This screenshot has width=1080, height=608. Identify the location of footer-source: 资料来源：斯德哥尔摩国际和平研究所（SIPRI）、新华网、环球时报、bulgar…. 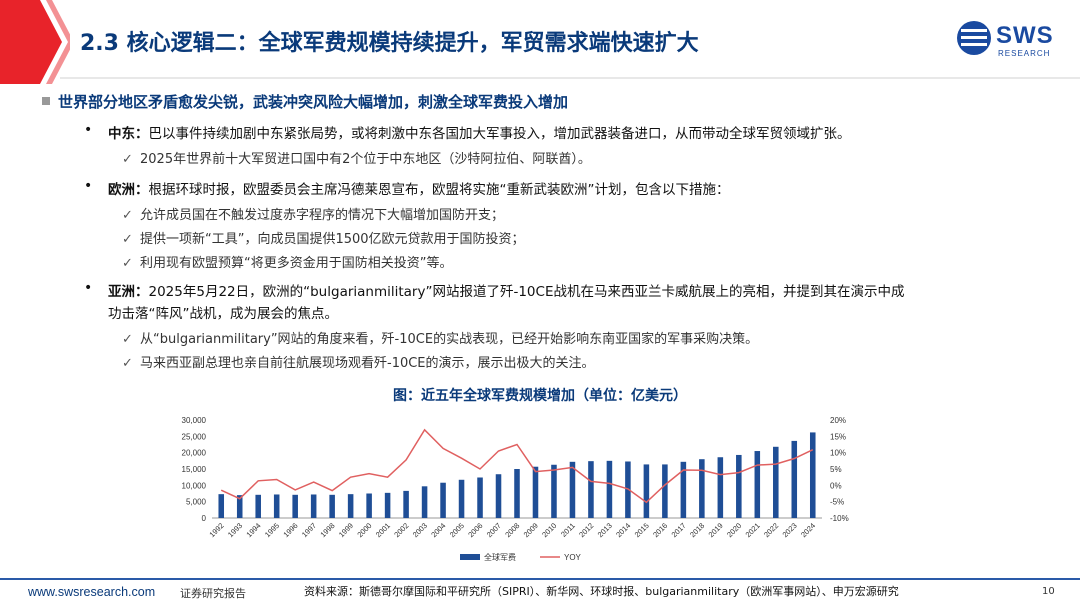
(601, 591).